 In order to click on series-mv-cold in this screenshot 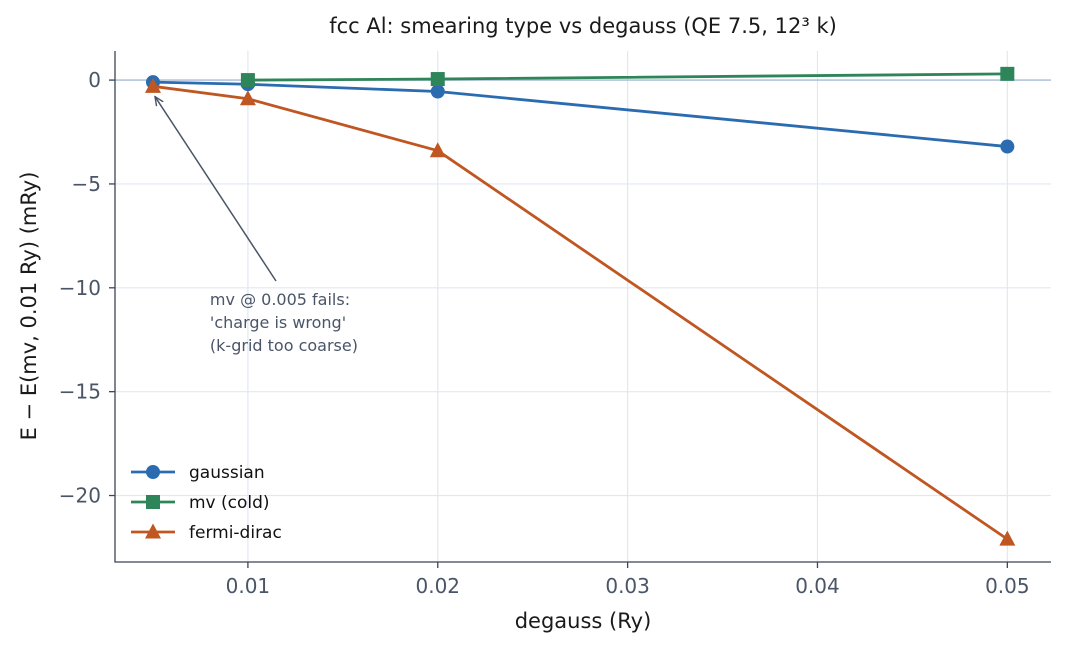, I will do `click(627, 77)`.